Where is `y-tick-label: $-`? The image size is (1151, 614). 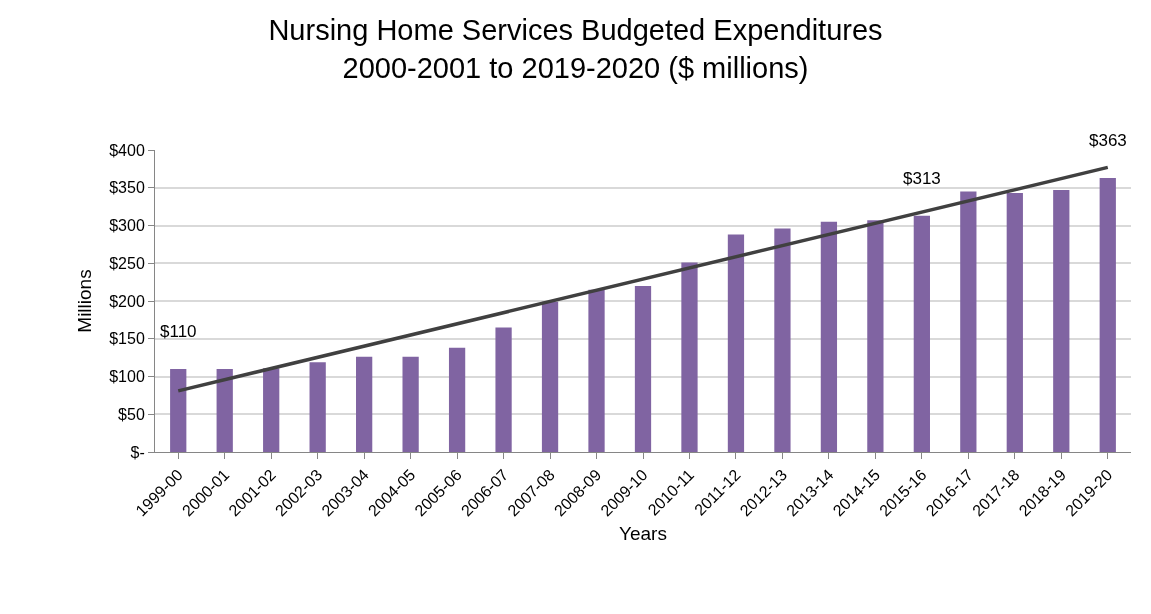
y-tick-label: $- is located at coordinates (137, 452).